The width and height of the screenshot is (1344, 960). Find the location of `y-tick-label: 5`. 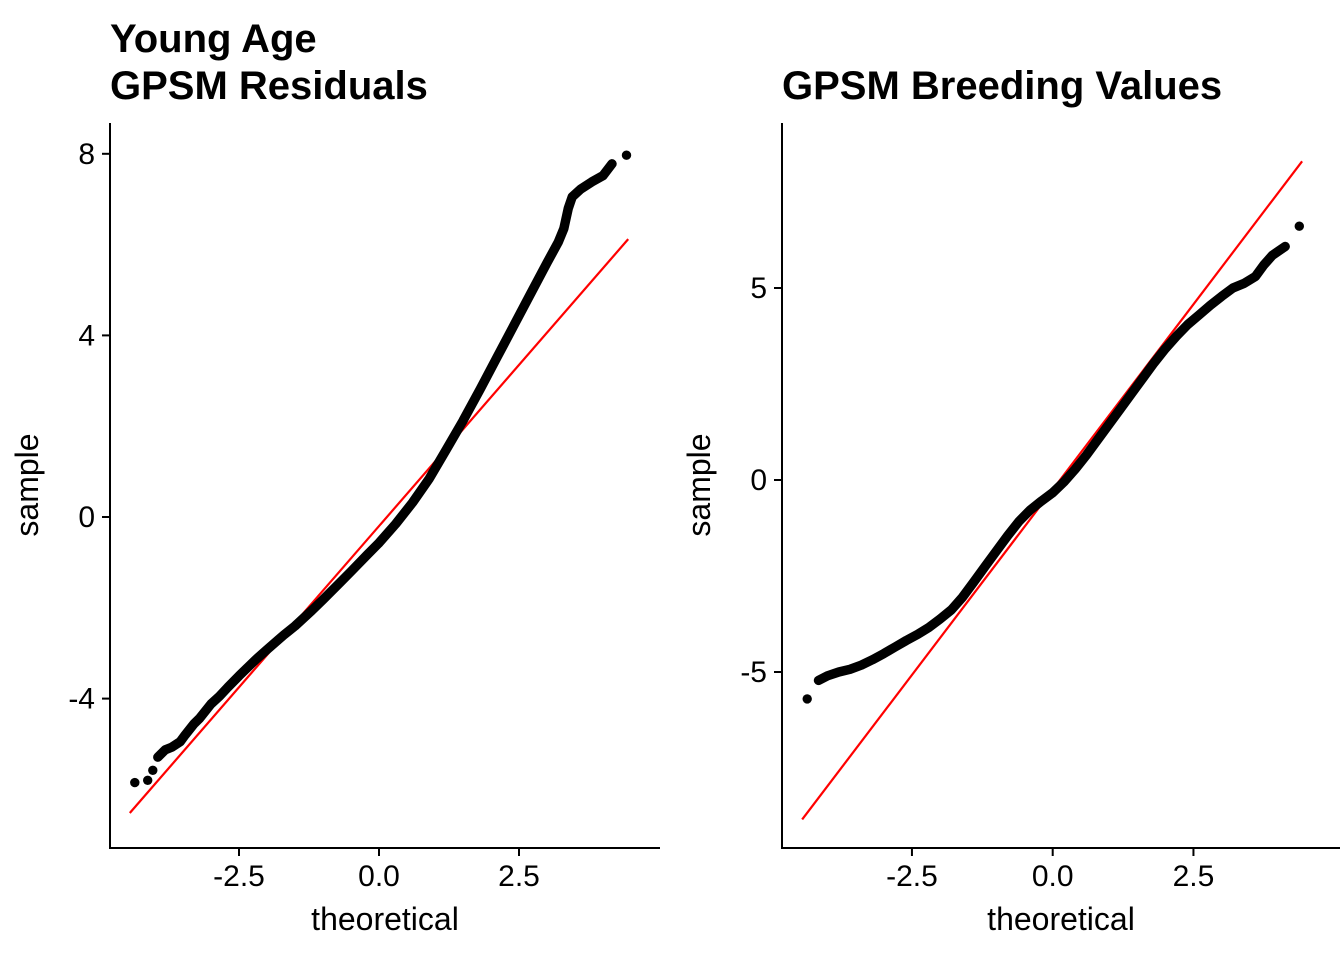

y-tick-label: 5 is located at coordinates (758, 288).